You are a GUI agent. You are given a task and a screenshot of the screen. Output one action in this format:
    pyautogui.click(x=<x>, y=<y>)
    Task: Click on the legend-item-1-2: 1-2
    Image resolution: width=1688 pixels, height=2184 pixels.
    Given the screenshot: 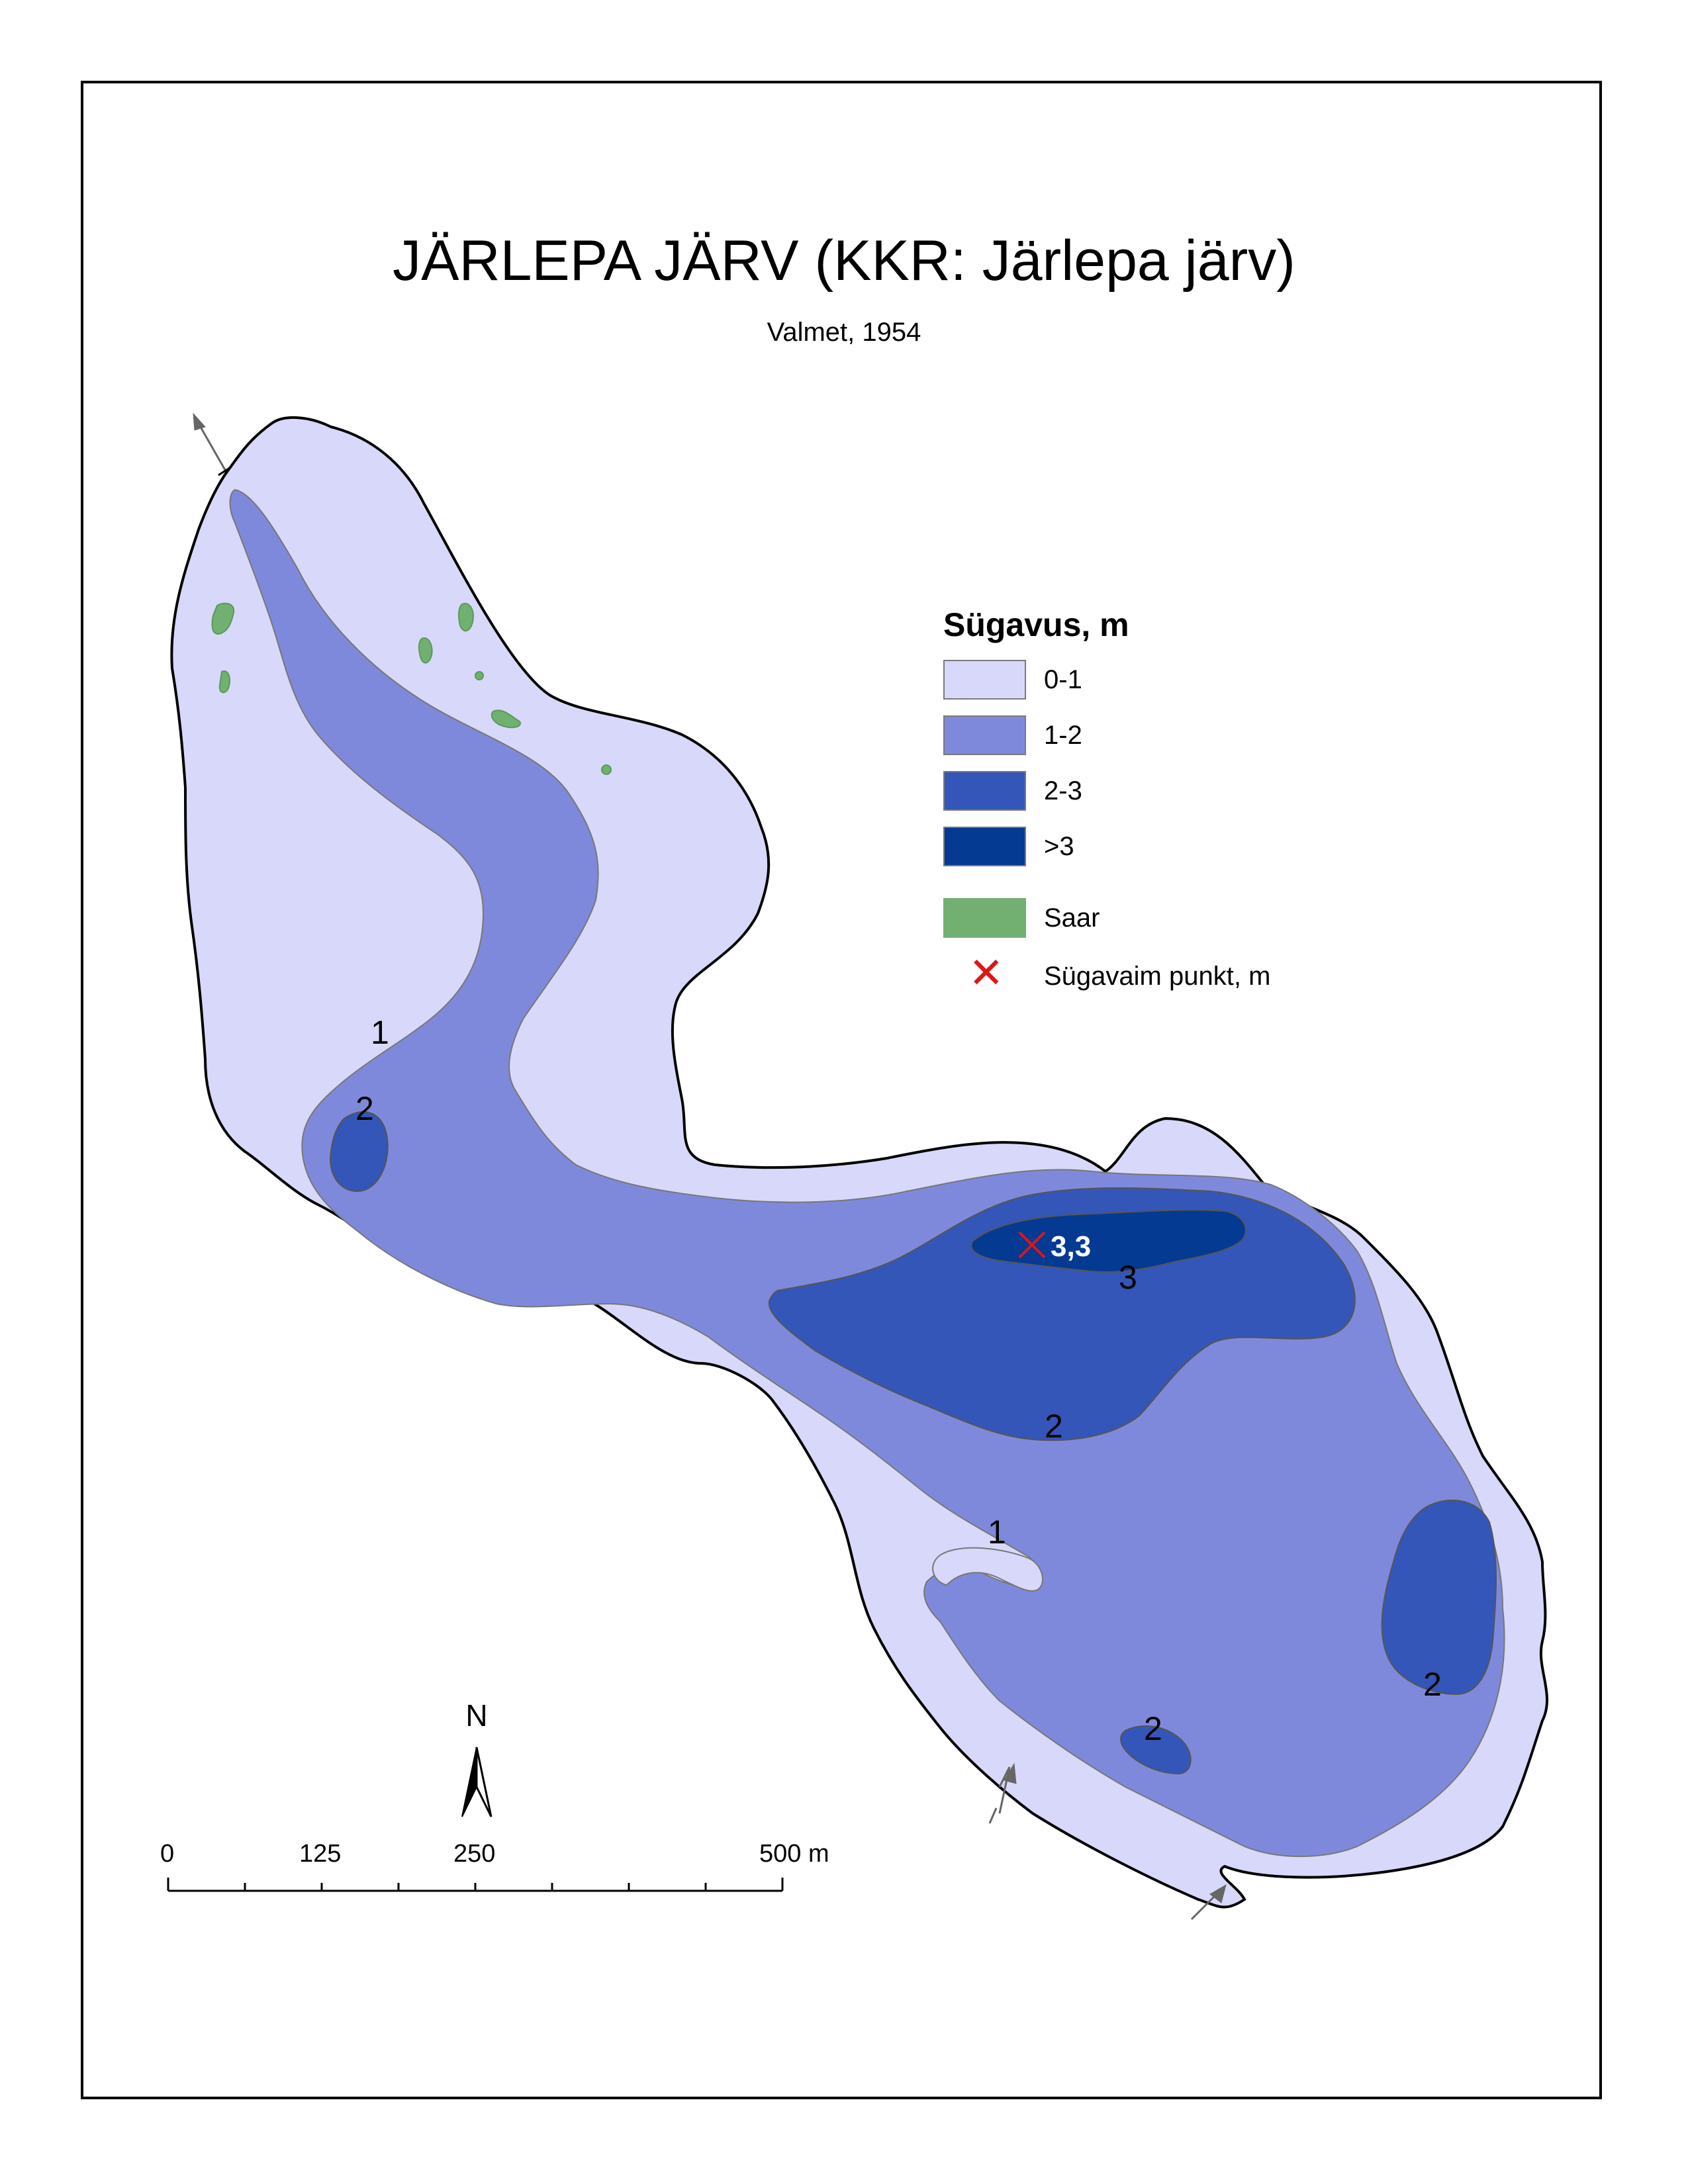 What is the action you would take?
    pyautogui.click(x=1175, y=736)
    